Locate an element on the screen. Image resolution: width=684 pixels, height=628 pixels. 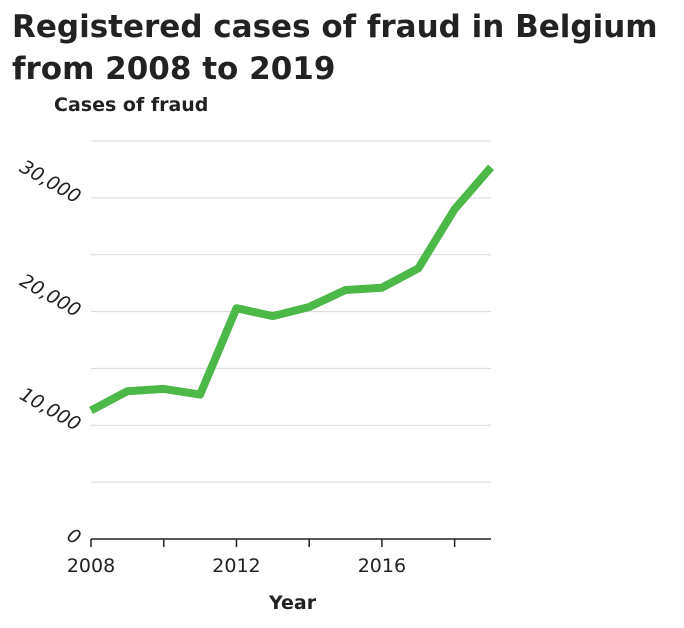
y-tick-label-0: 0 is located at coordinates (73, 536).